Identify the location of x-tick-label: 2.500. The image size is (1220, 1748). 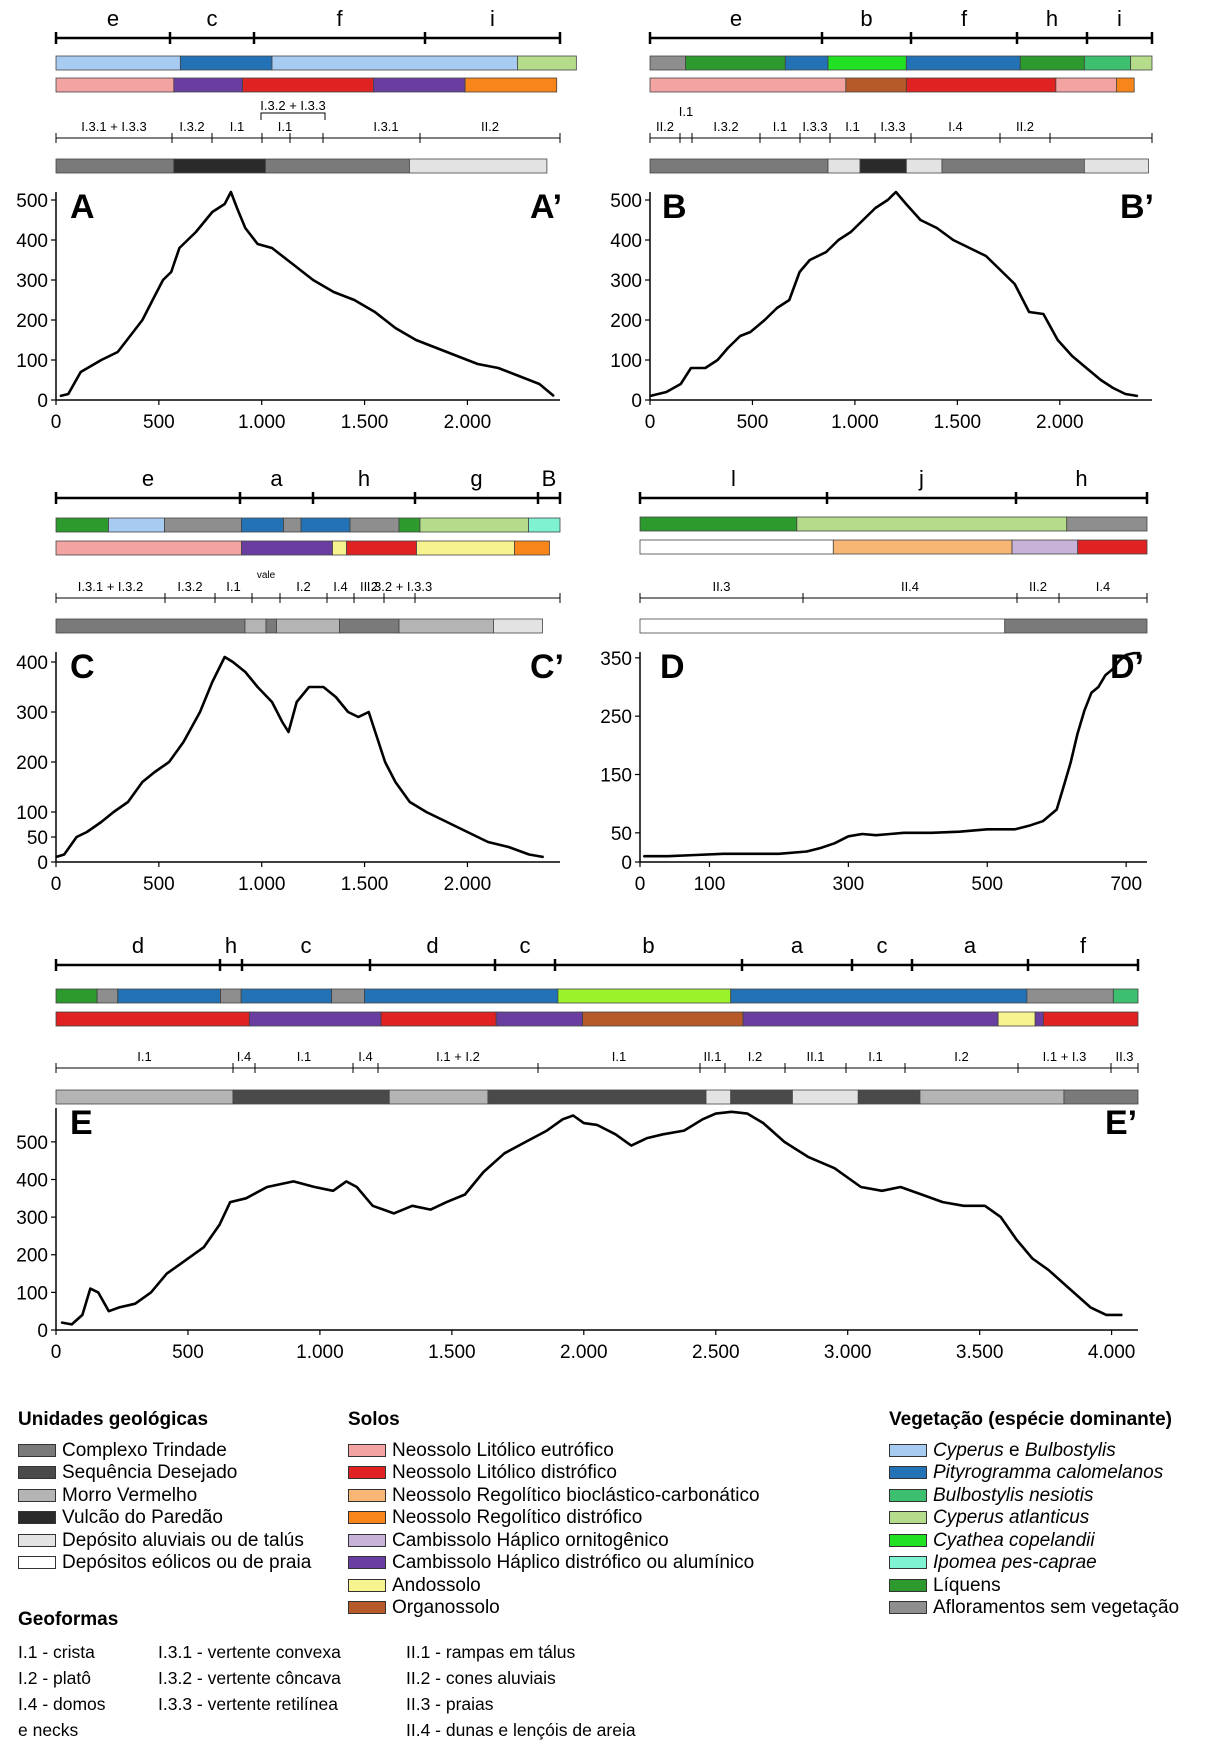
(716, 1352).